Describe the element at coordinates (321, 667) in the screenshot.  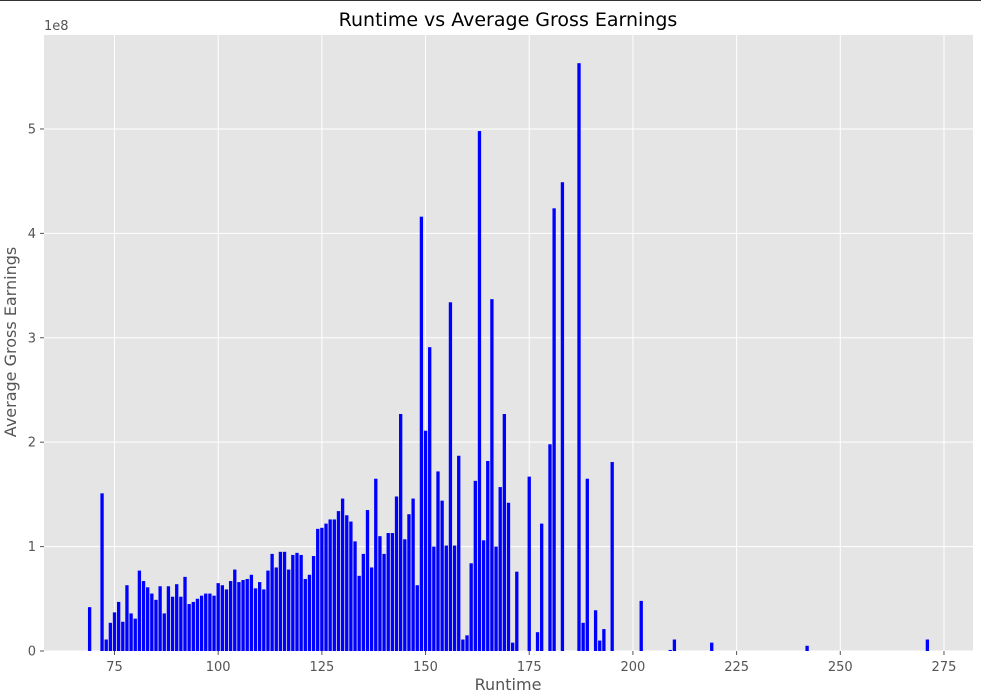
I see `x-tick-label: 125` at that location.